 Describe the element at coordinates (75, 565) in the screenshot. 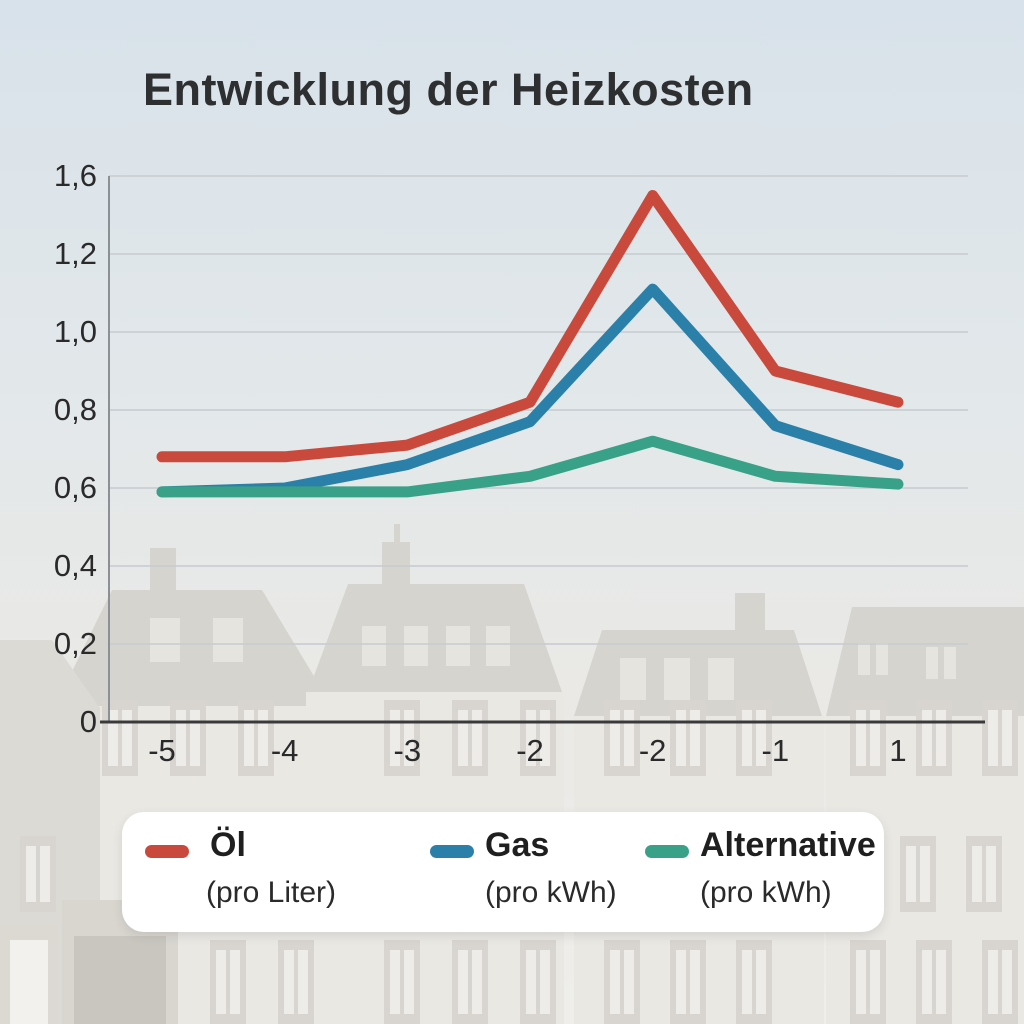

I see `y-tick-label: 0,4` at that location.